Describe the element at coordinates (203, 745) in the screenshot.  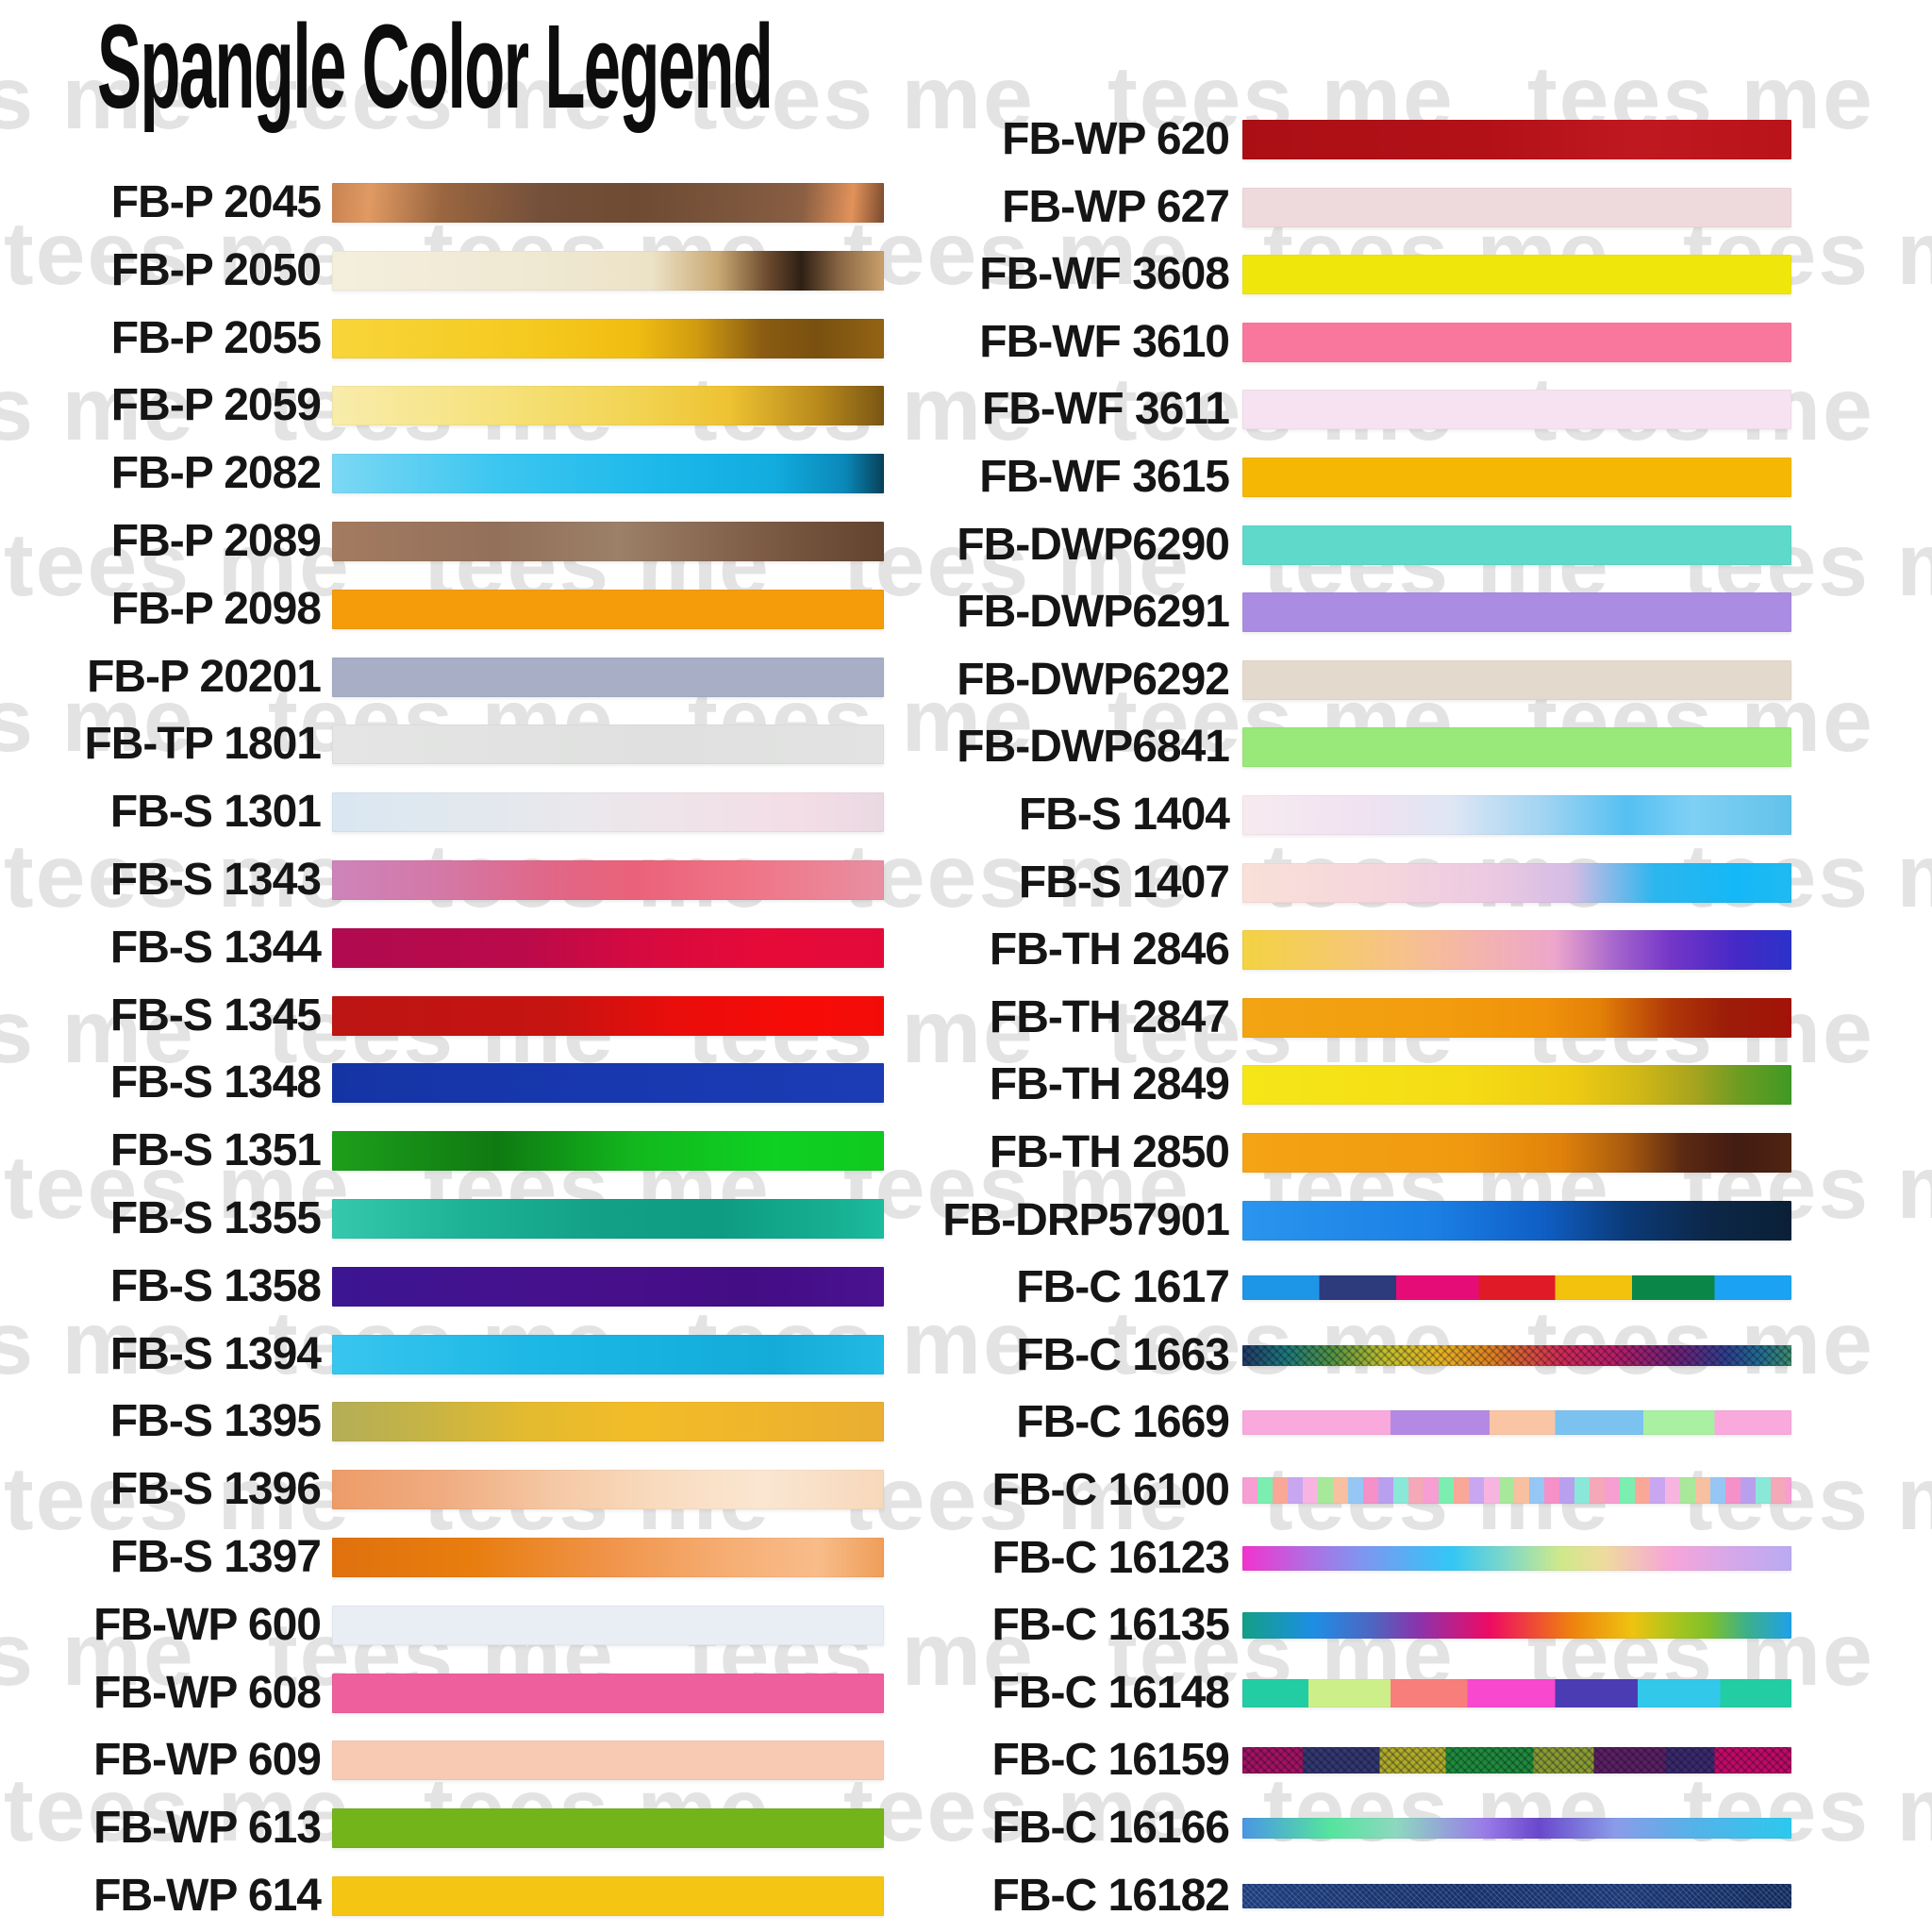
I see `swatch-label: FB-TP 1801` at that location.